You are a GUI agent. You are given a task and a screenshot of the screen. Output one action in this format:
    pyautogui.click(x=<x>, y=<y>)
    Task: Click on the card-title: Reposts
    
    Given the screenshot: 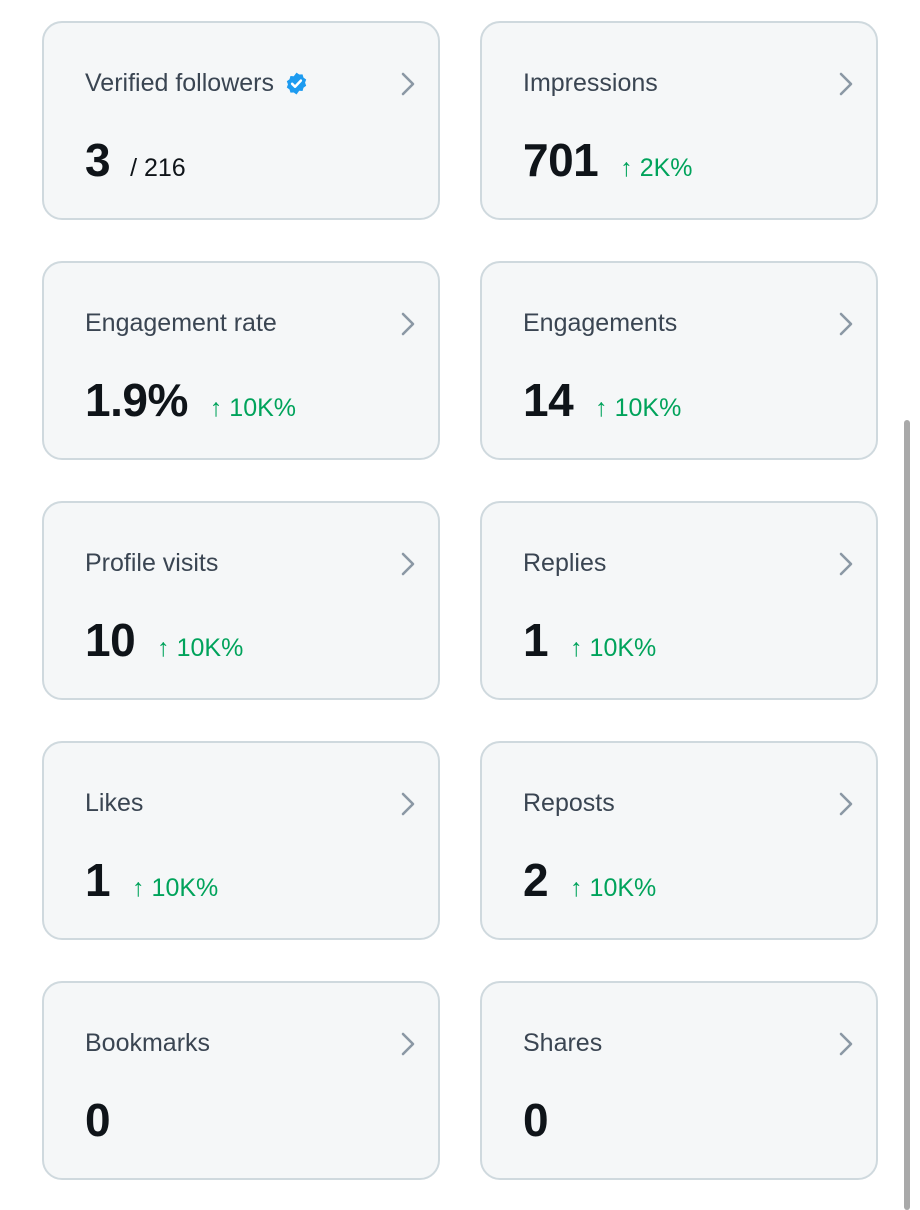 What is the action you would take?
    pyautogui.click(x=569, y=803)
    